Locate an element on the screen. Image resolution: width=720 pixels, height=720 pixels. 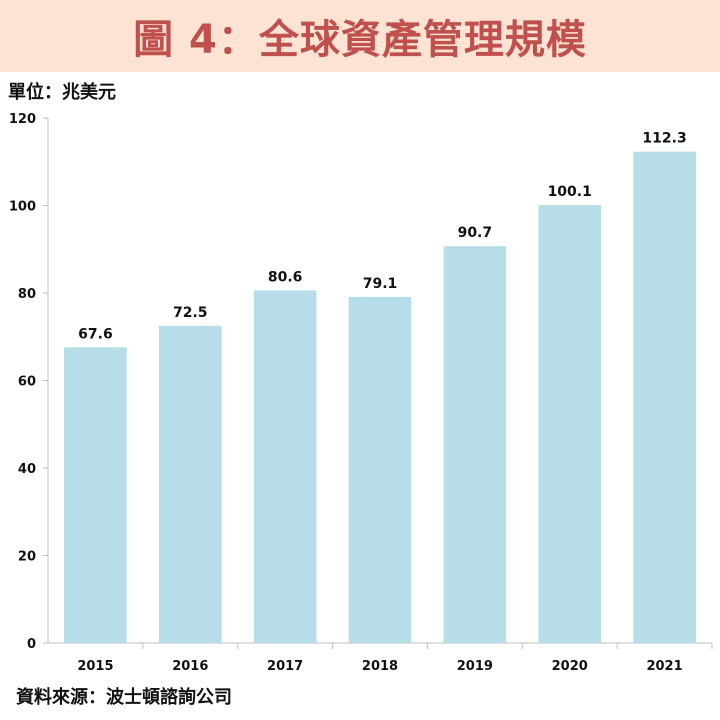
y-tick-label: 20 is located at coordinates (27, 557).